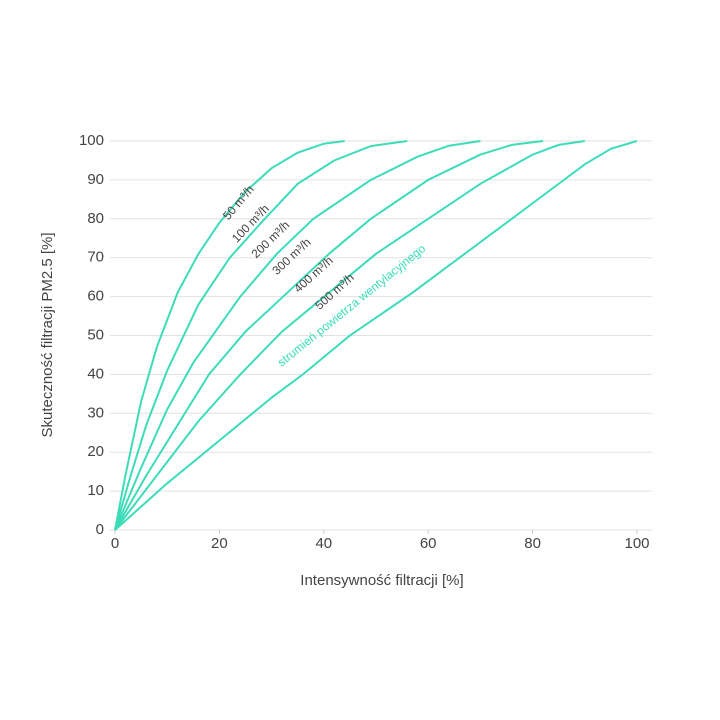  I want to click on y-axis-label: Skuteczność filtracji PM2.5 [%], so click(47, 334).